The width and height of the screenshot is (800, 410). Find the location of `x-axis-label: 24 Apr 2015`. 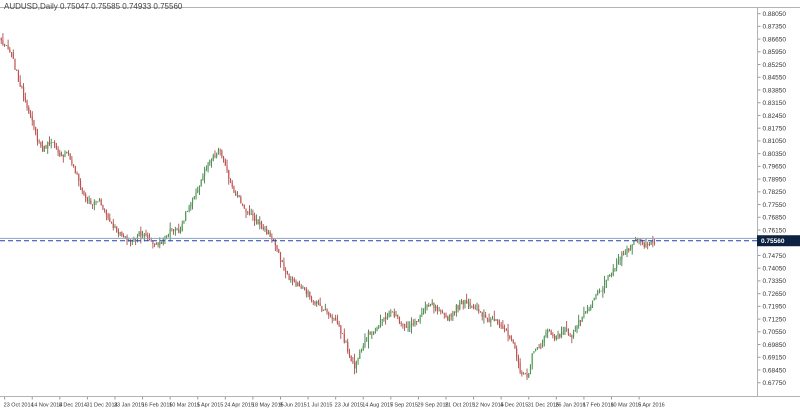

x-axis-label: 24 Apr 2015 is located at coordinates (239, 406).